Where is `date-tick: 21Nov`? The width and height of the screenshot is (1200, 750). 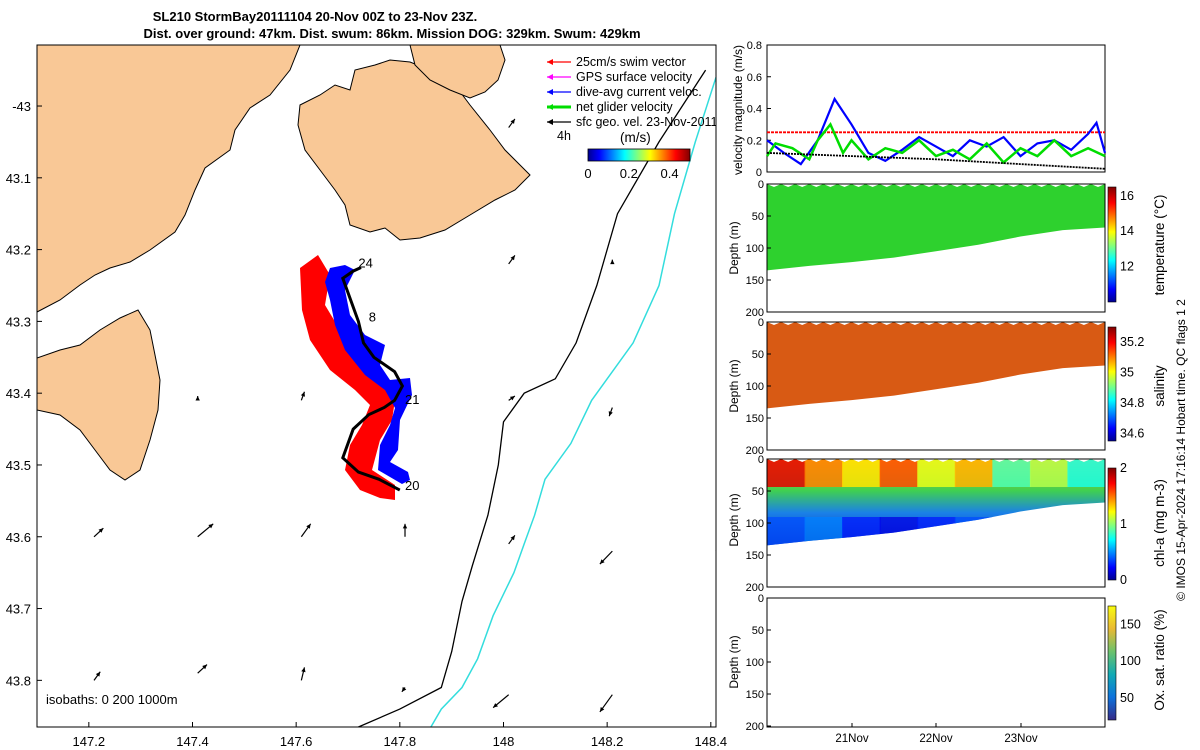
date-tick: 21Nov is located at coordinates (851, 739).